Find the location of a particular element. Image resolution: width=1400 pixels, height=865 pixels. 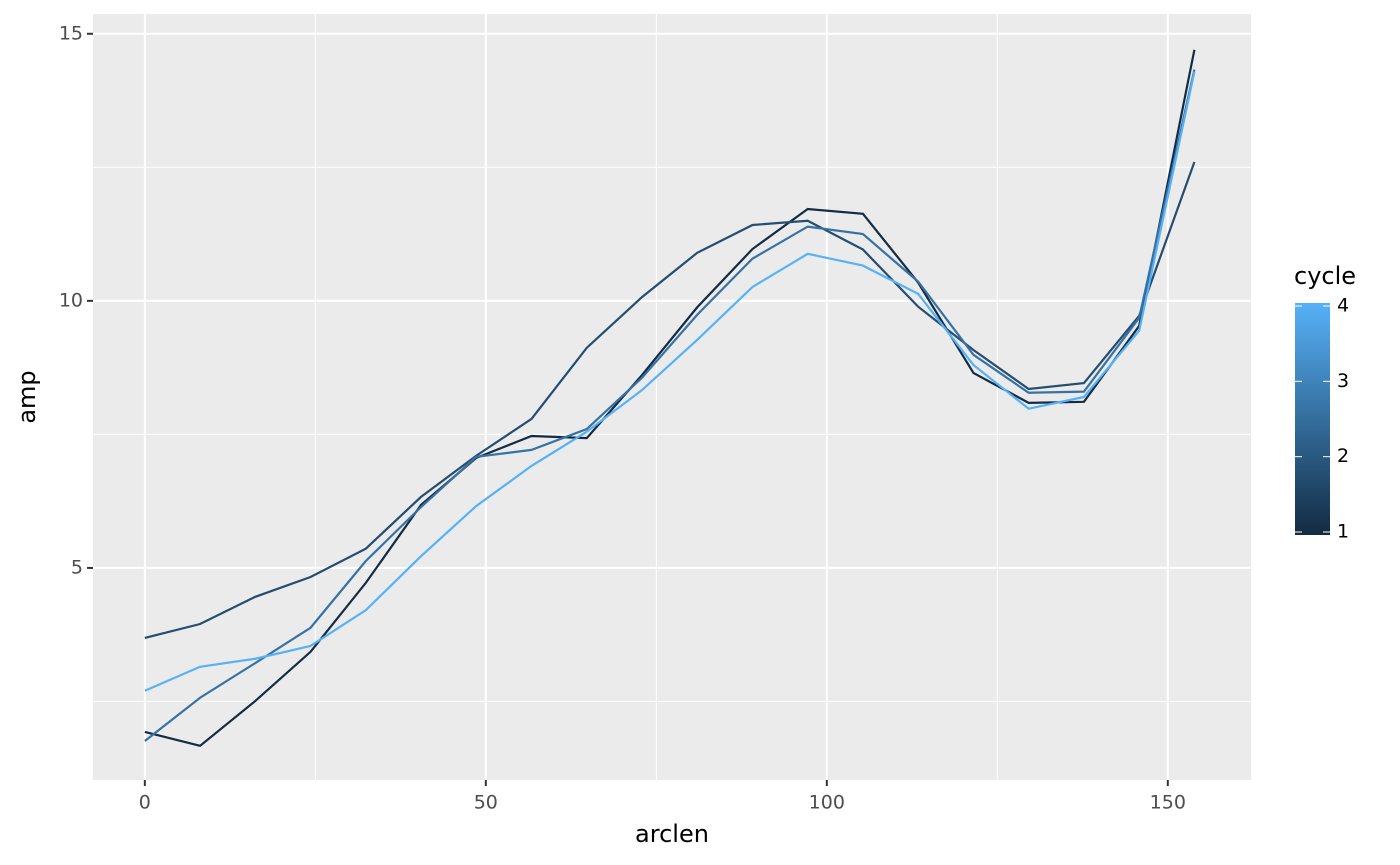

x-tick-label: 100 is located at coordinates (827, 803).